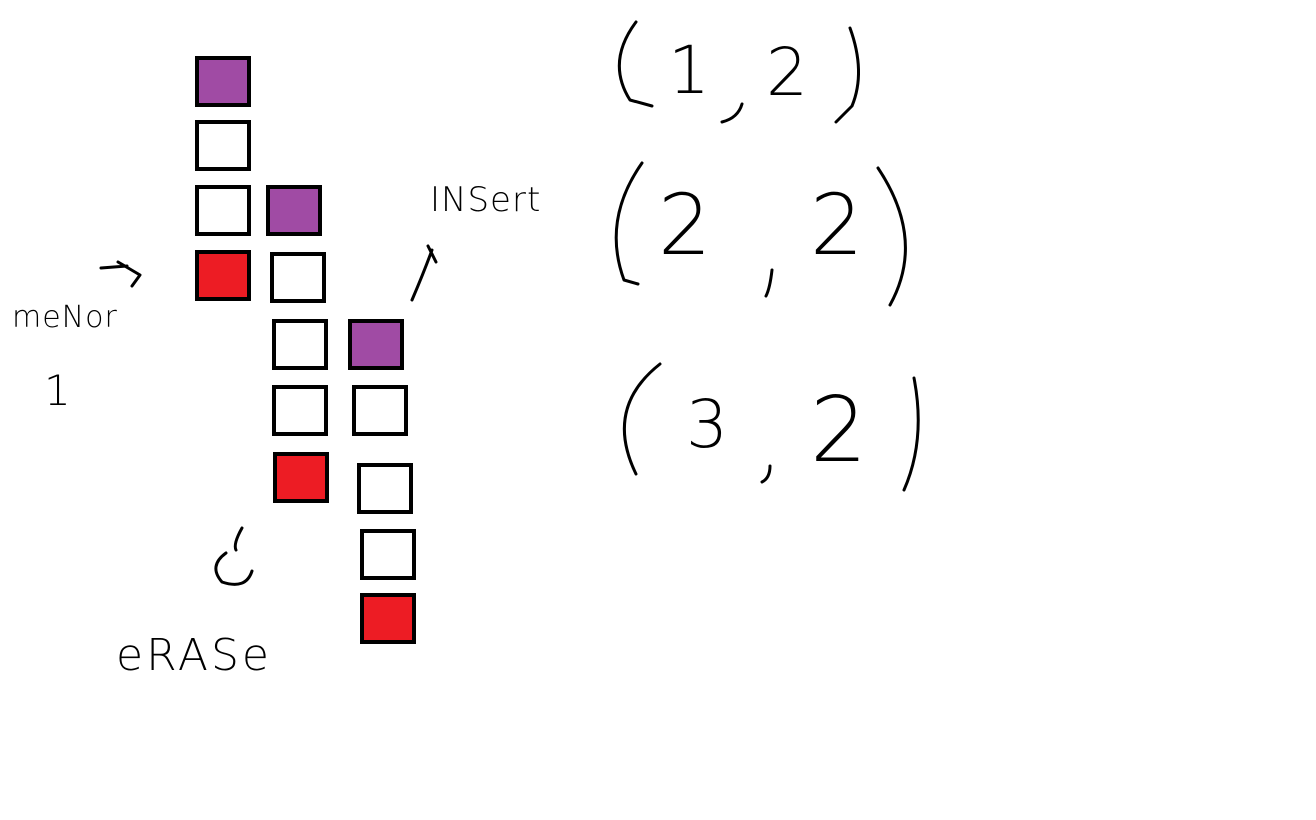  I want to click on insert-pointer-icon, so click(424, 273).